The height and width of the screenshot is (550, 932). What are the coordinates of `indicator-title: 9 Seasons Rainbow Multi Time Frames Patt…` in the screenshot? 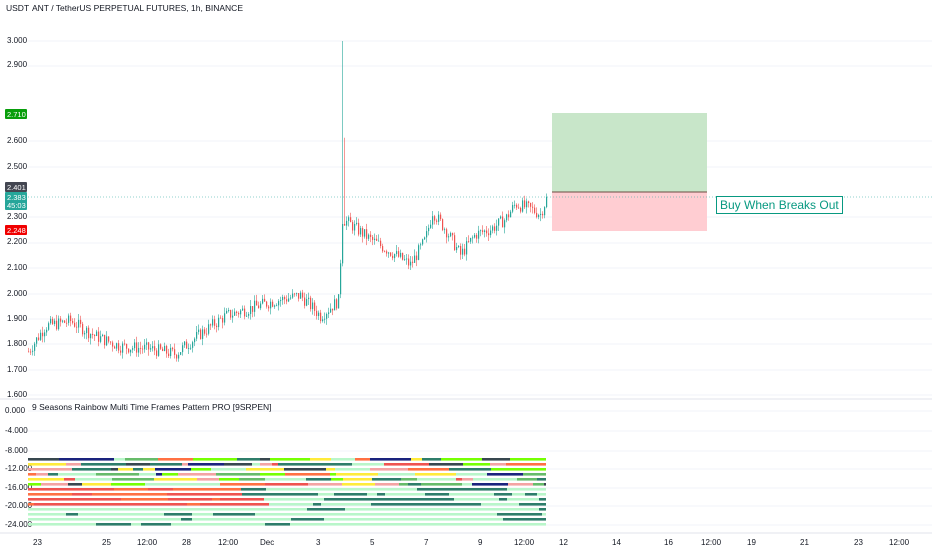 It's located at (152, 407).